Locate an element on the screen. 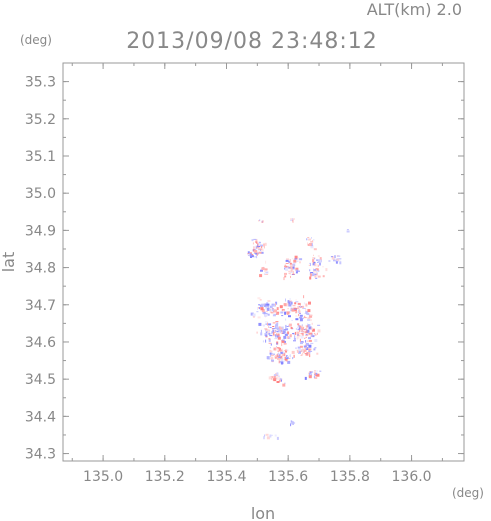 The width and height of the screenshot is (491, 521). x-tick-label: 135.0 is located at coordinates (103, 477).